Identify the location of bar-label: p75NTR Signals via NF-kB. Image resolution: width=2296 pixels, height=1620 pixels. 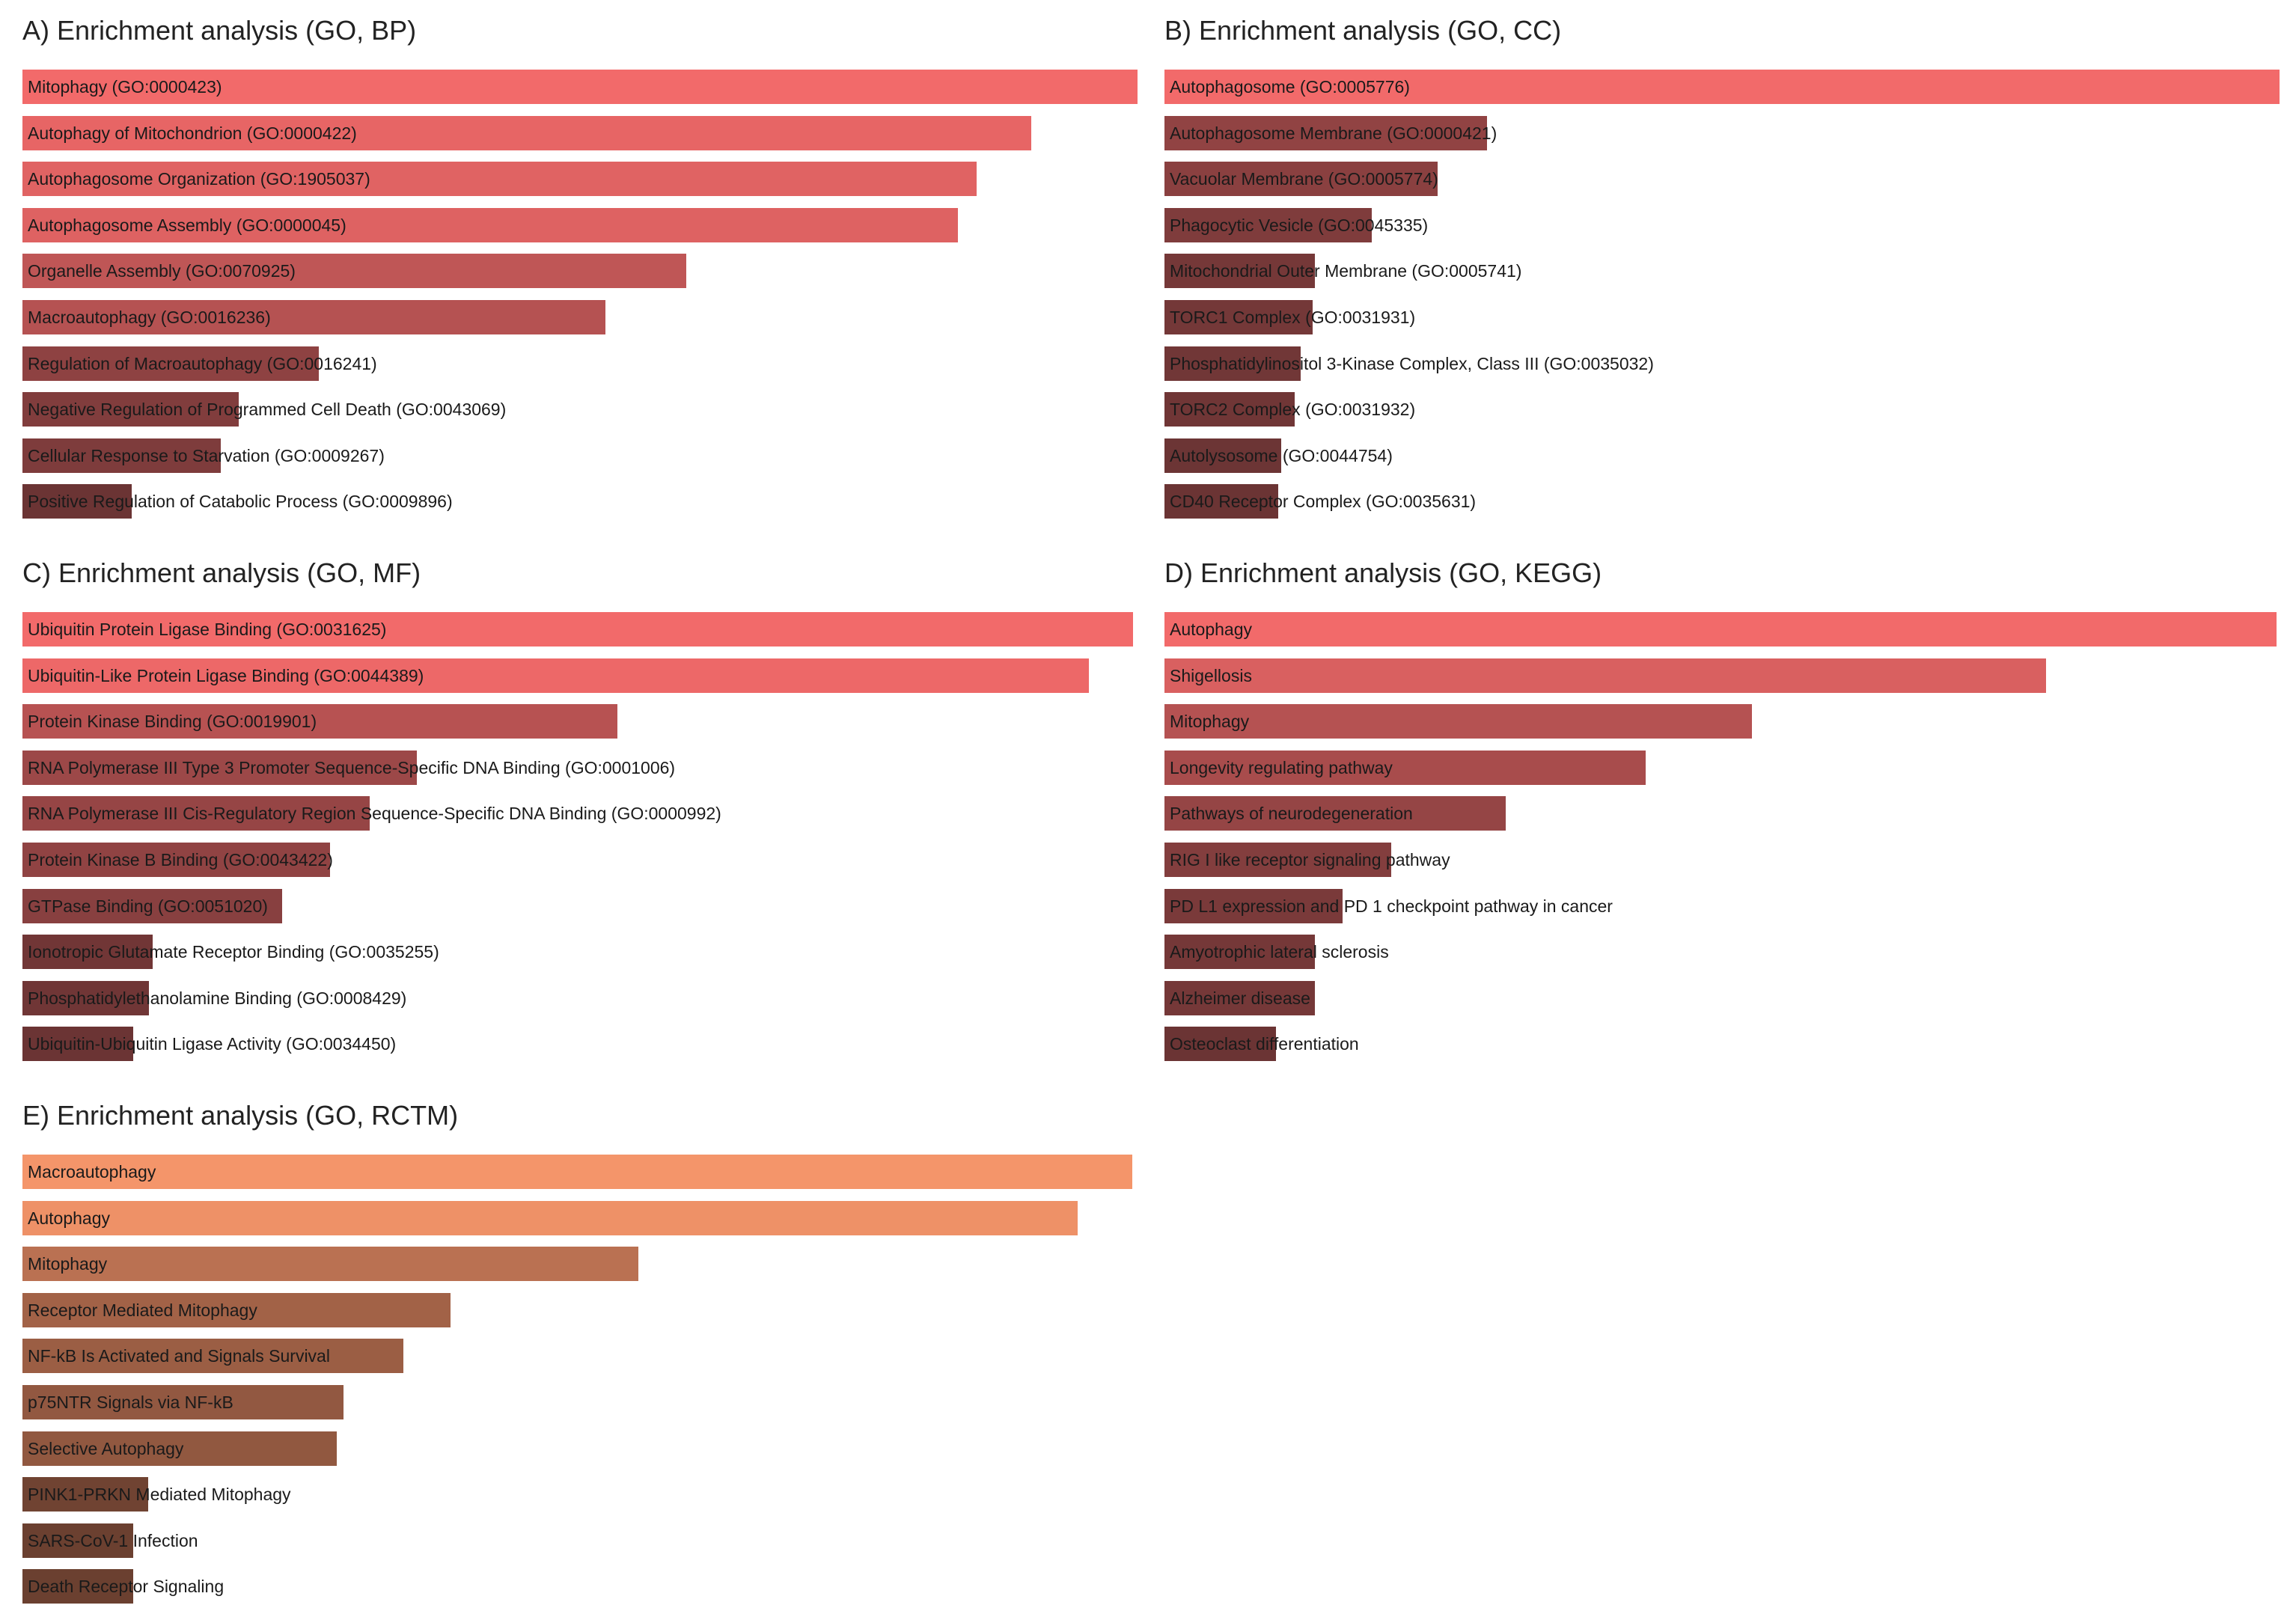
(130, 1402).